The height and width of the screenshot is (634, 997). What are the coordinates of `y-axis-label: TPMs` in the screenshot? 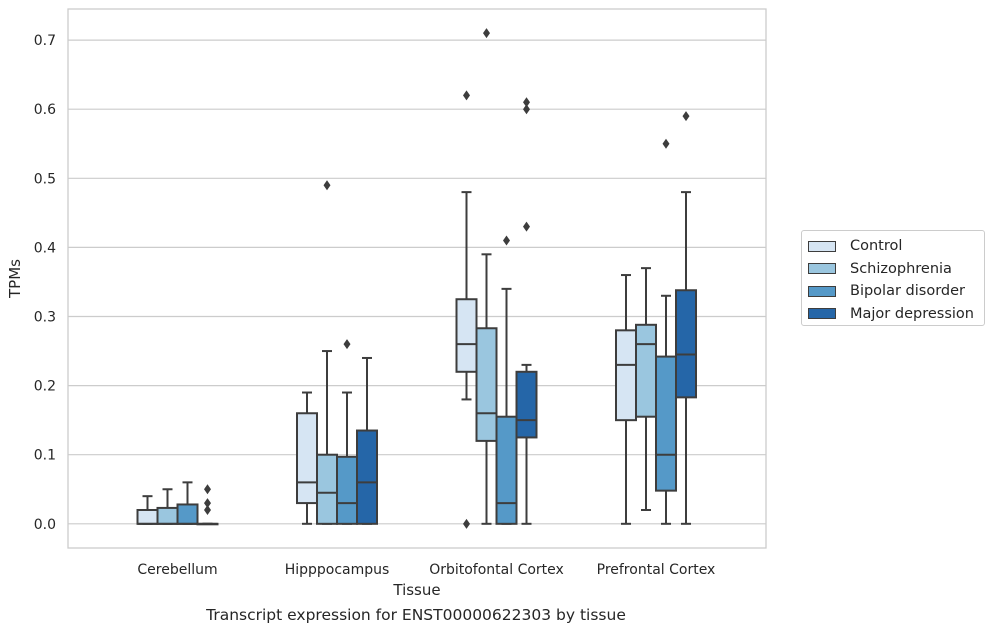 It's located at (15, 279).